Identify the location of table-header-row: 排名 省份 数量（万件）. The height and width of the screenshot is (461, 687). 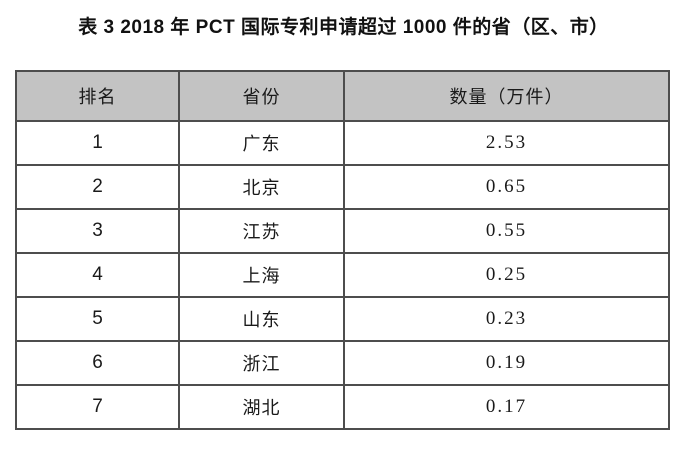
(342, 96).